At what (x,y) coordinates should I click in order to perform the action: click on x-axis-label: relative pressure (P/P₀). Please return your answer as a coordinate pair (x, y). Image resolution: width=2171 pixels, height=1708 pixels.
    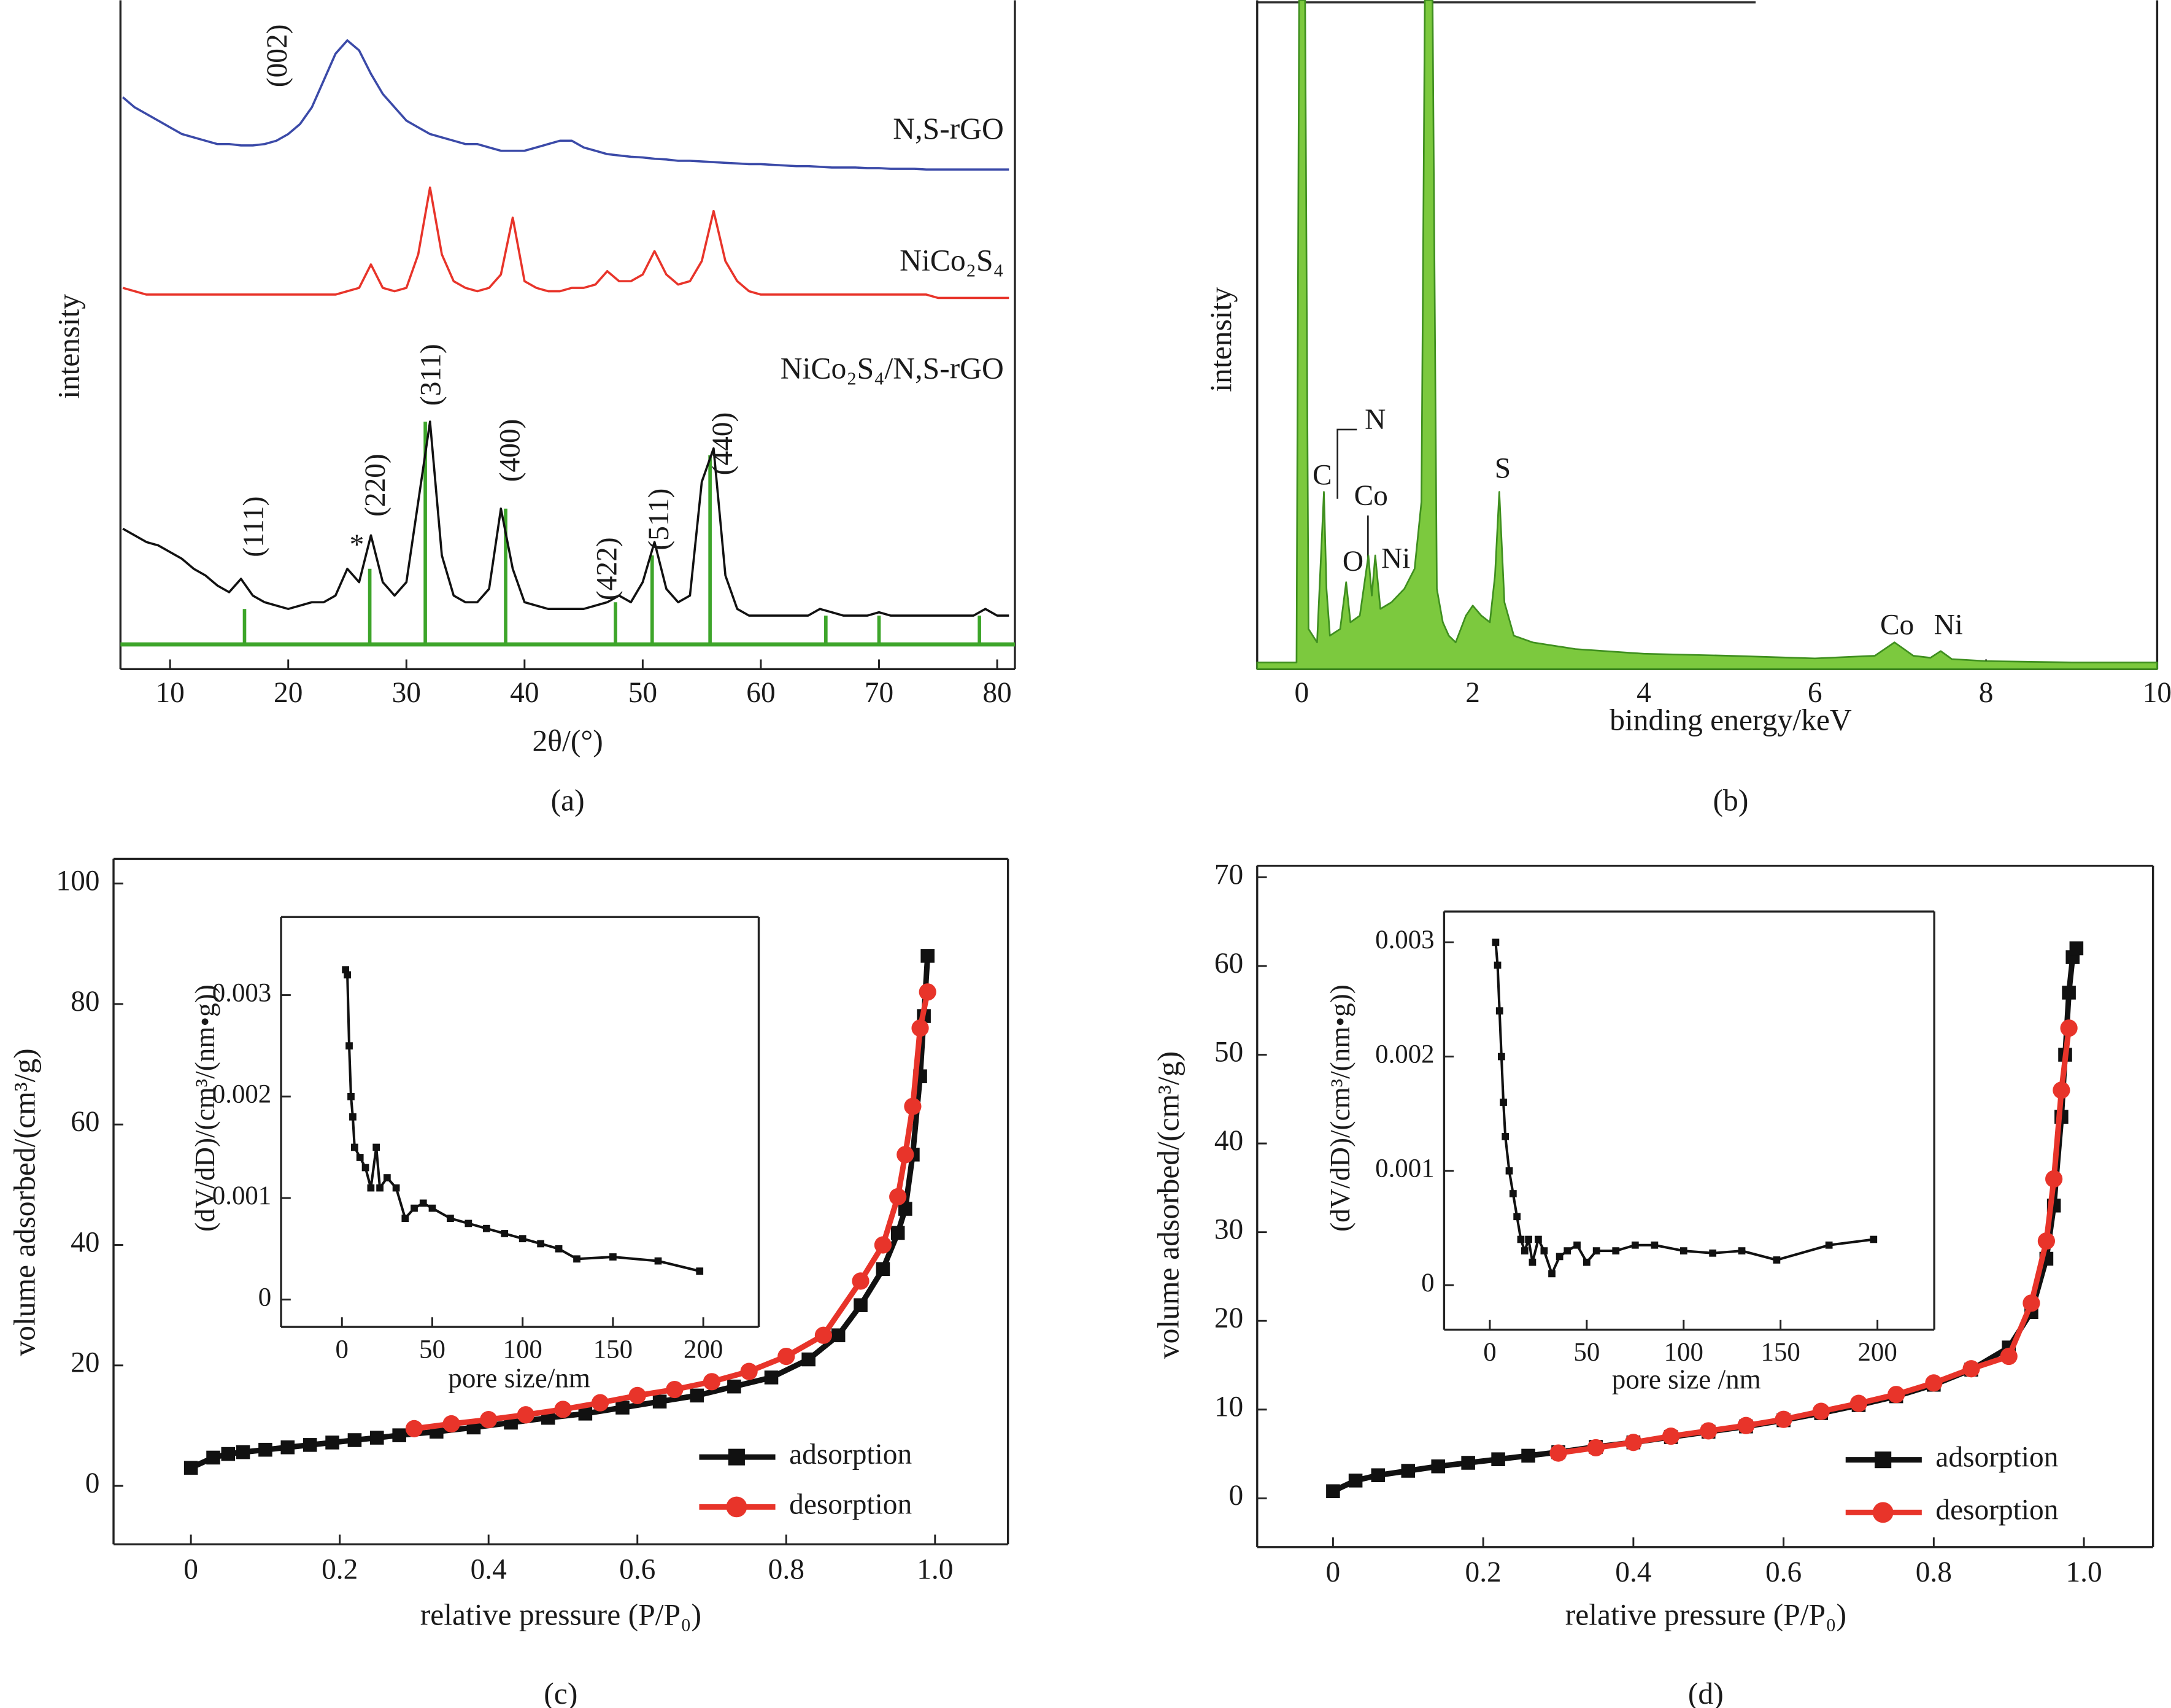
    Looking at the image, I should click on (1705, 1614).